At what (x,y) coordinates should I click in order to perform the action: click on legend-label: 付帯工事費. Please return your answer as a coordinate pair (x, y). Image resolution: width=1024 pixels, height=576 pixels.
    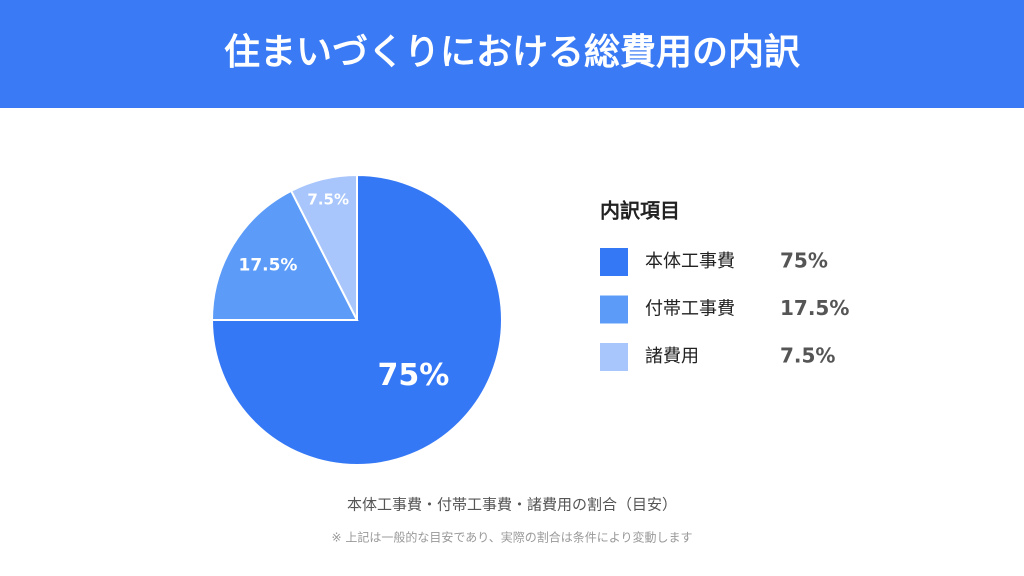
    Looking at the image, I should click on (690, 309).